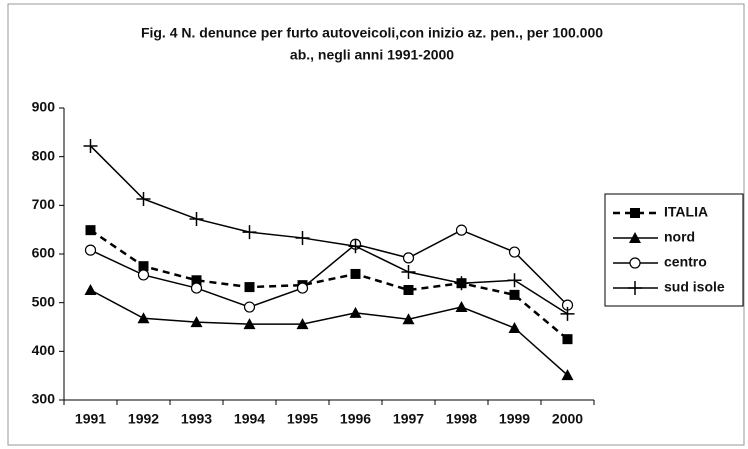  Describe the element at coordinates (44, 107) in the screenshot. I see `y-tick-label: 900` at that location.